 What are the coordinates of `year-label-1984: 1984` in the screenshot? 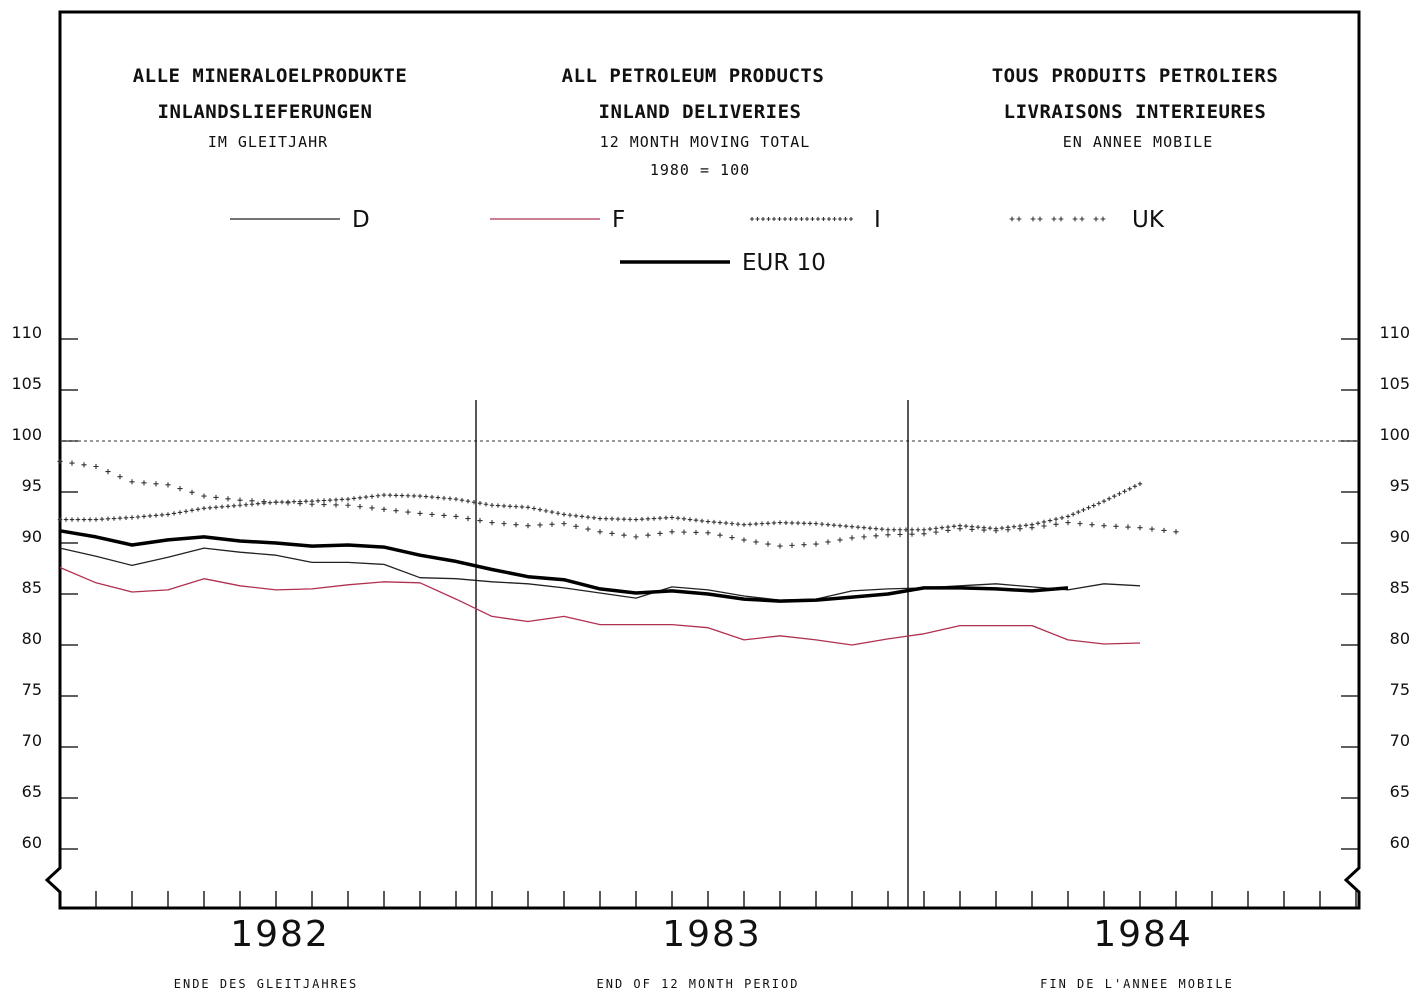 It's located at (1143, 934).